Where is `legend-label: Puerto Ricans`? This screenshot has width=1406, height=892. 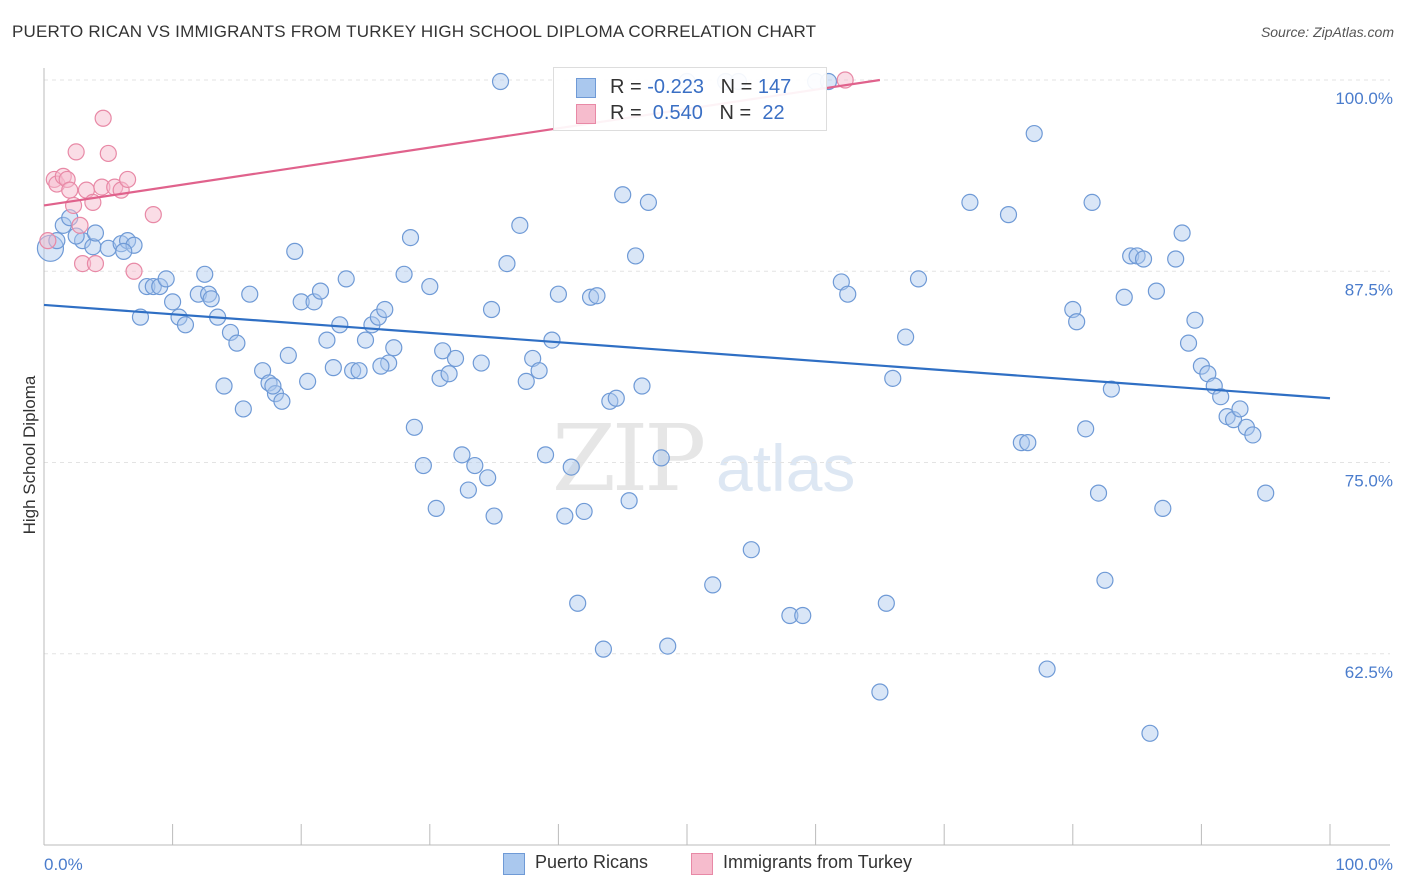 legend-label: Puerto Ricans is located at coordinates (592, 862).